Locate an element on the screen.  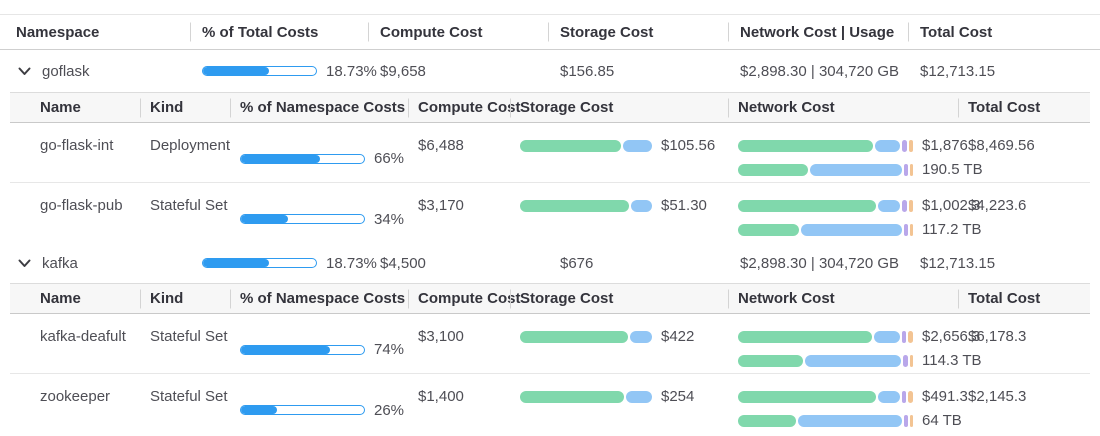
network-cost-usage-value: $2,898.30 | 304,720 GB is located at coordinates (820, 71).